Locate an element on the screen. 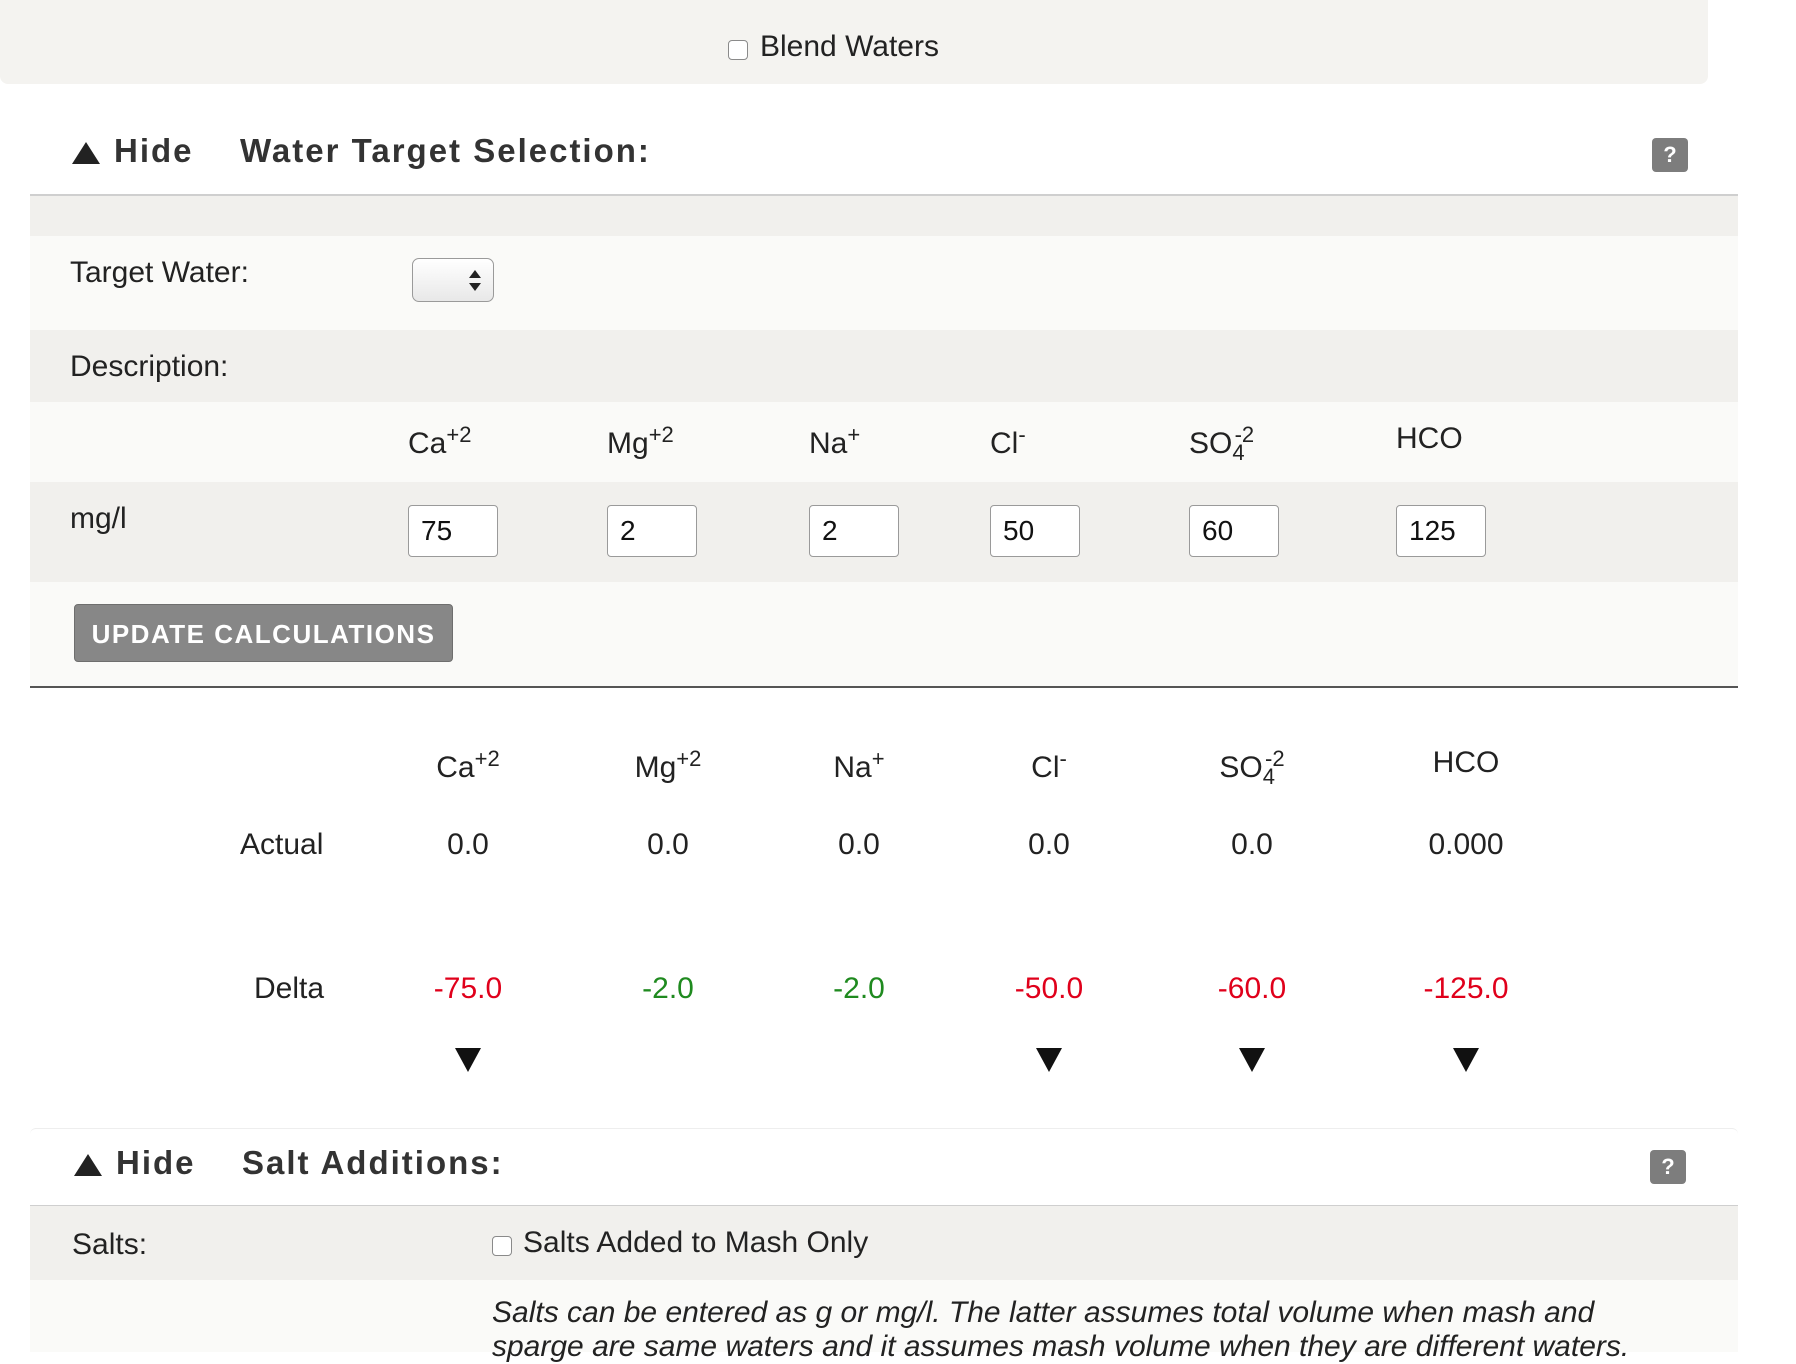 The image size is (1796, 1364). salts-label: Salts: is located at coordinates (110, 1244).